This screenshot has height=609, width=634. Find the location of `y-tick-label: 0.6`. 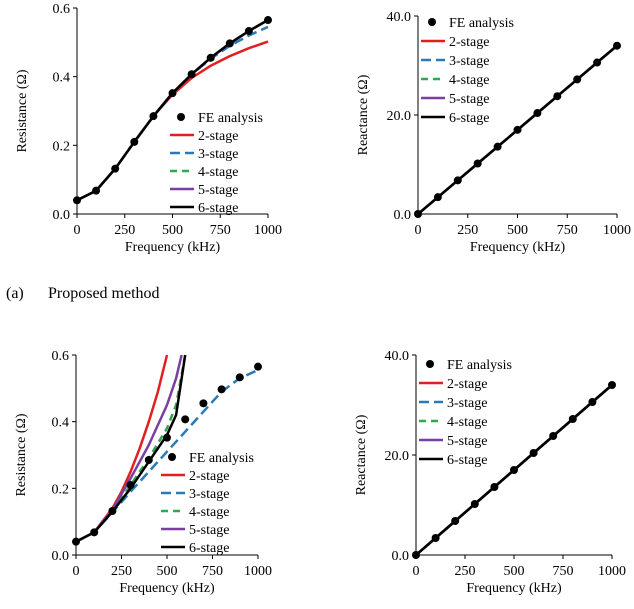

y-tick-label: 0.6 is located at coordinates (62, 9).